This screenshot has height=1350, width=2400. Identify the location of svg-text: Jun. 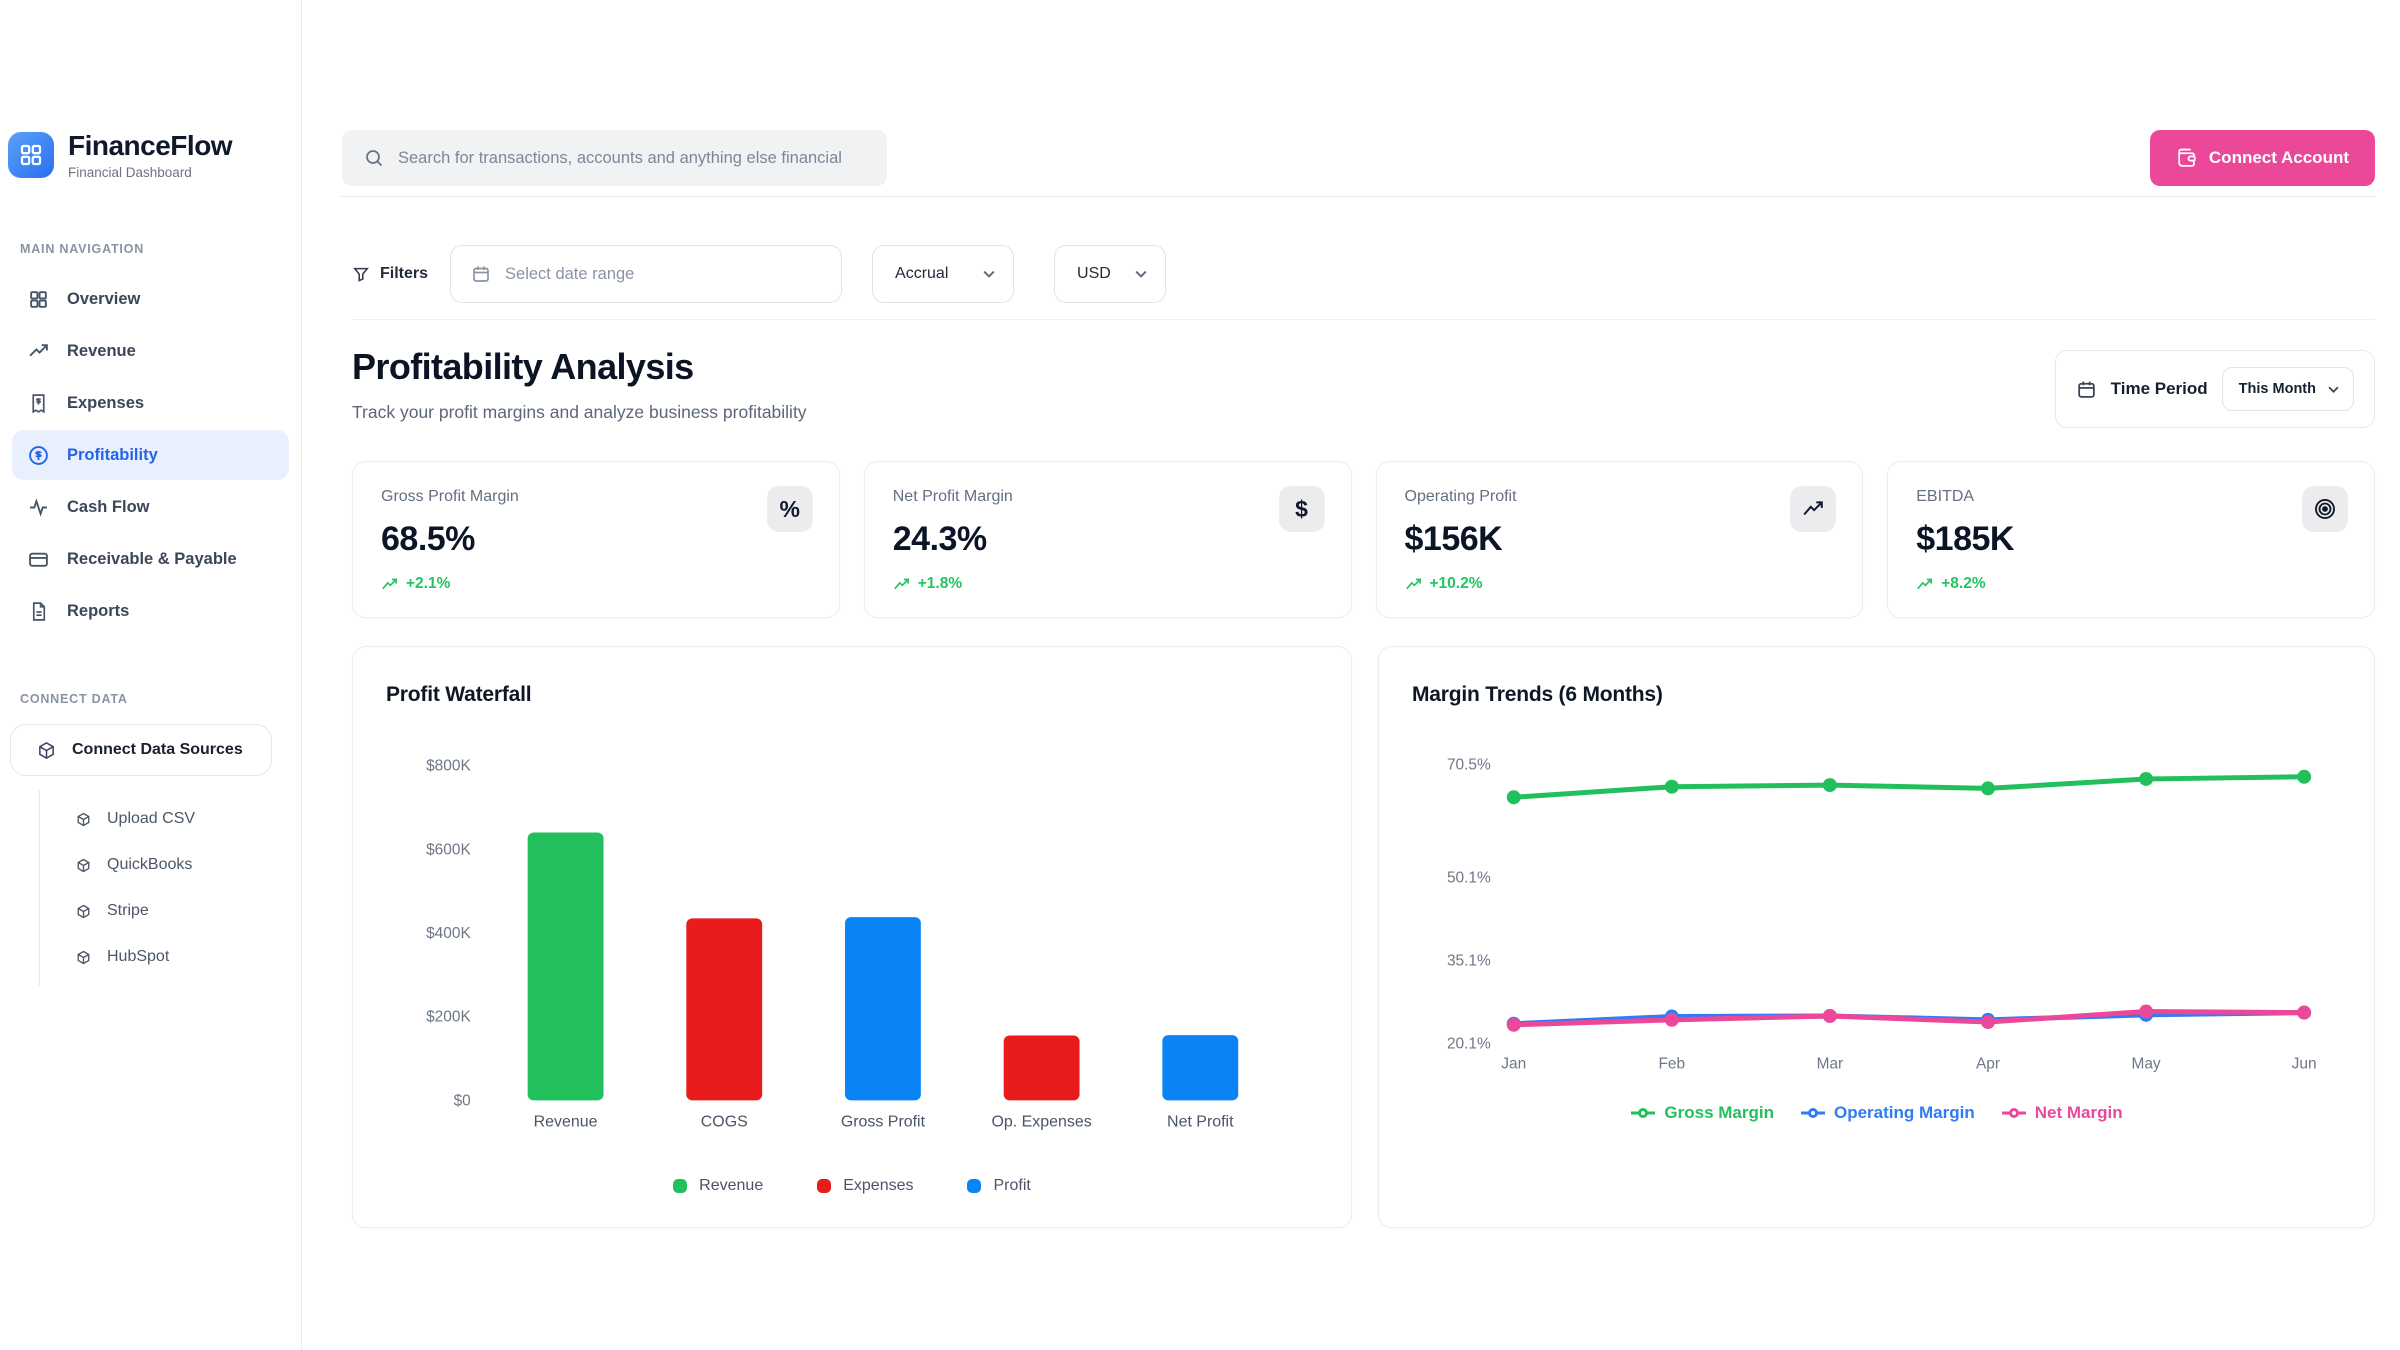
(2304, 1064).